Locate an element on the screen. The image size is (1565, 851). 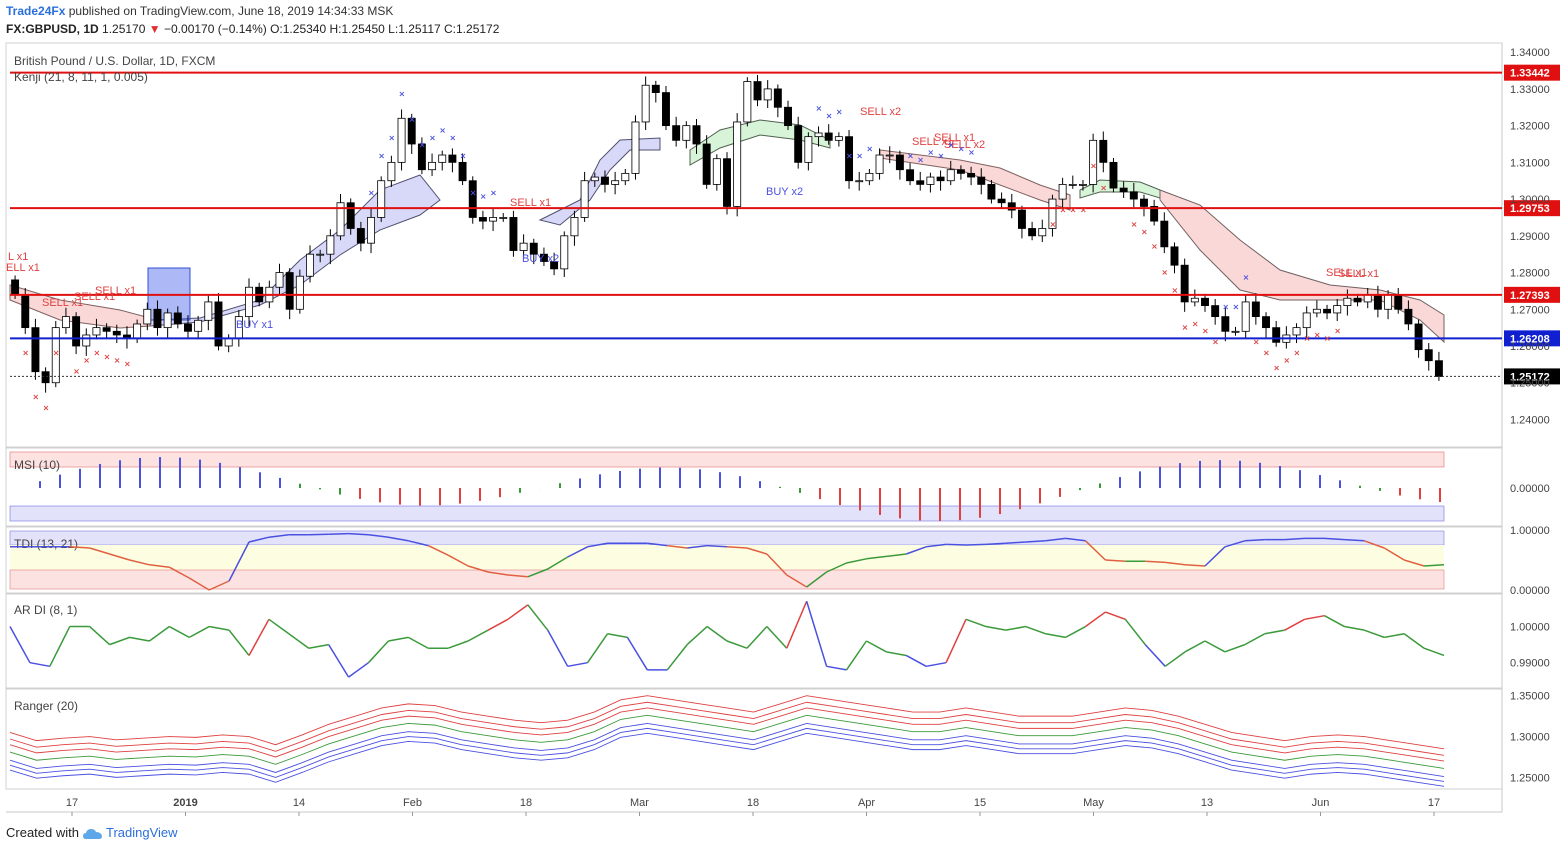
y-tick-label: 1.26000 is located at coordinates (1530, 347).